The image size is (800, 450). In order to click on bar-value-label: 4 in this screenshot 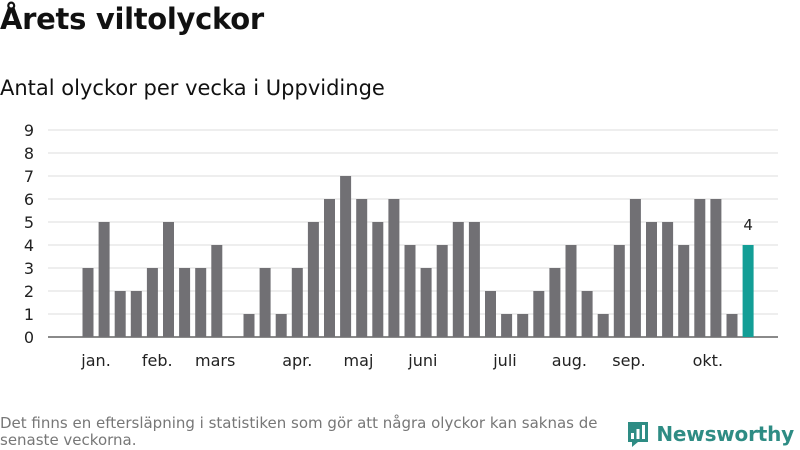, I will do `click(748, 225)`.